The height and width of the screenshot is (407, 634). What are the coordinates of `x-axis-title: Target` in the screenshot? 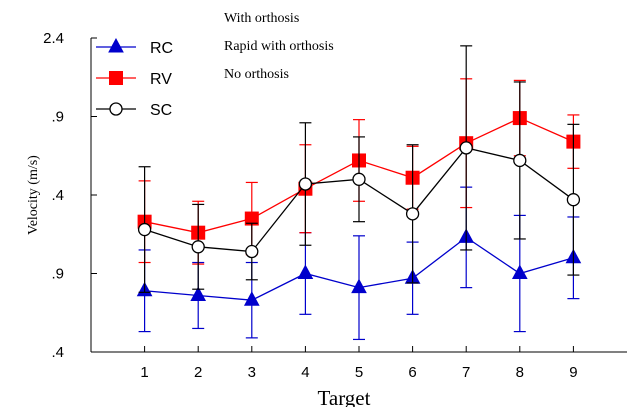 It's located at (344, 396).